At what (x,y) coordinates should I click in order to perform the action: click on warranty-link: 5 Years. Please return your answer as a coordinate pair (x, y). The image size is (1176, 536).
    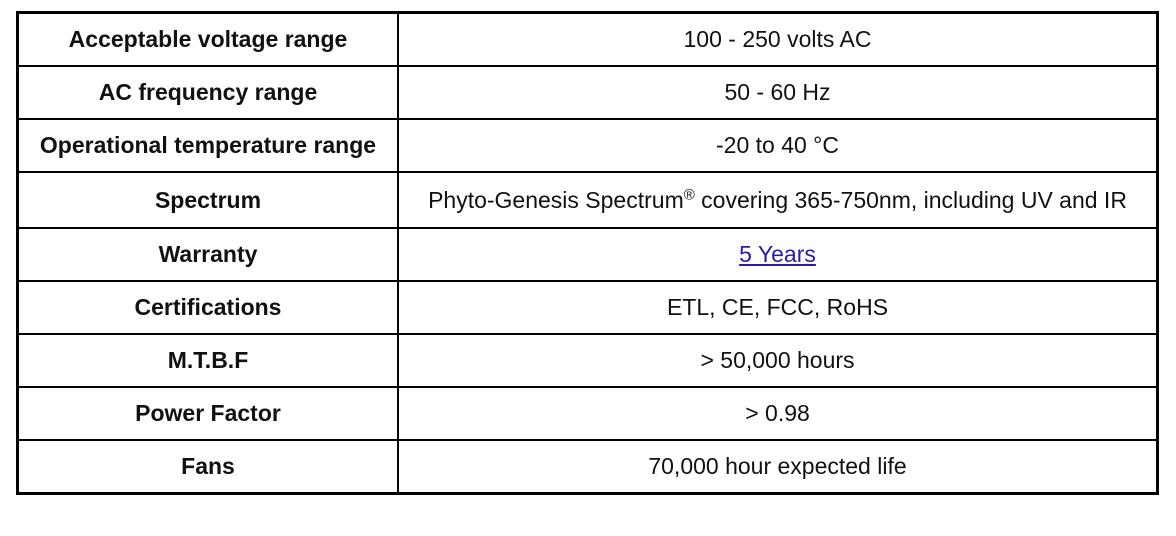
    Looking at the image, I should click on (777, 254).